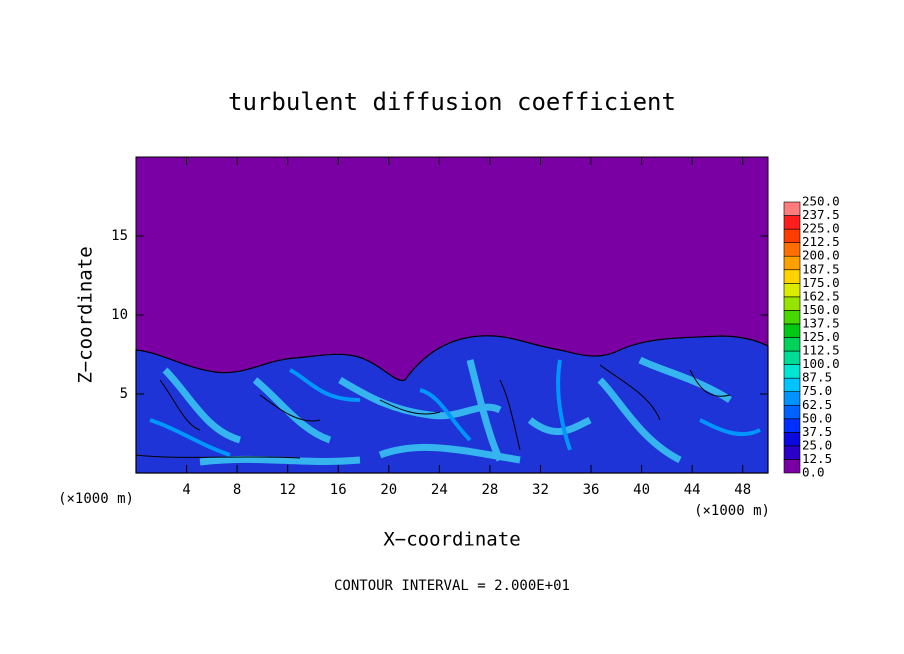  What do you see at coordinates (119, 315) in the screenshot?
I see `y-tick-label: 10` at bounding box center [119, 315].